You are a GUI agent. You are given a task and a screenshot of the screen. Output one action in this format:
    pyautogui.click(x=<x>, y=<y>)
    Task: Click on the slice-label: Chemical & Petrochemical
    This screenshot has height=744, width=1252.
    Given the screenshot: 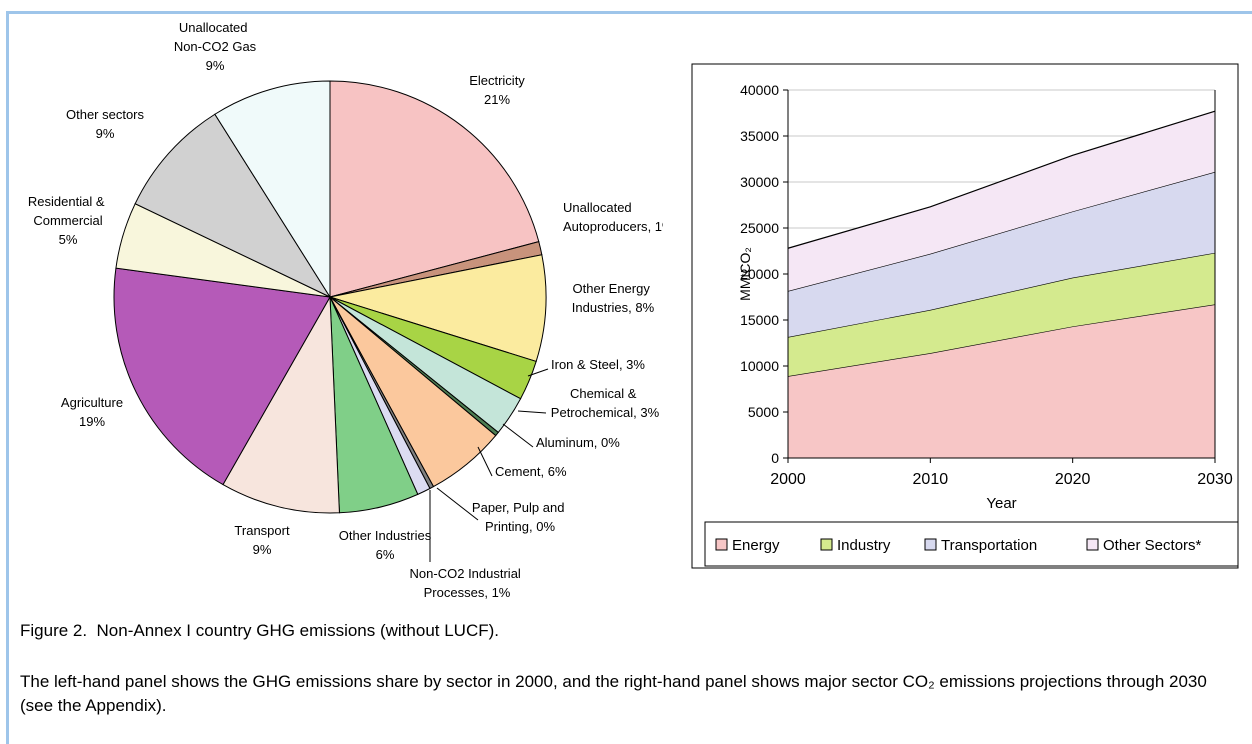 What is the action you would take?
    pyautogui.click(x=595, y=403)
    